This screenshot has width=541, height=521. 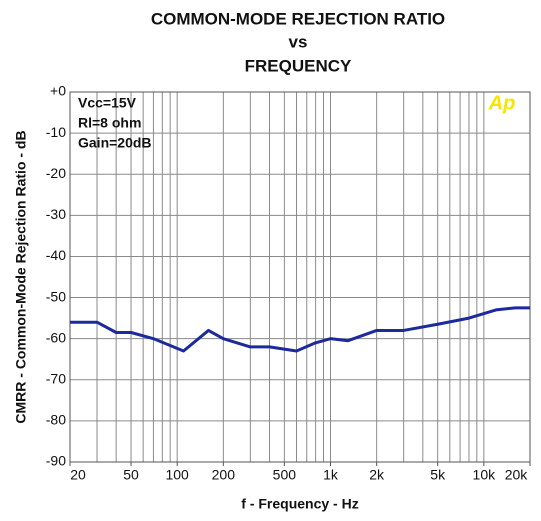 What do you see at coordinates (78, 475) in the screenshot?
I see `x-tick-label: 20` at bounding box center [78, 475].